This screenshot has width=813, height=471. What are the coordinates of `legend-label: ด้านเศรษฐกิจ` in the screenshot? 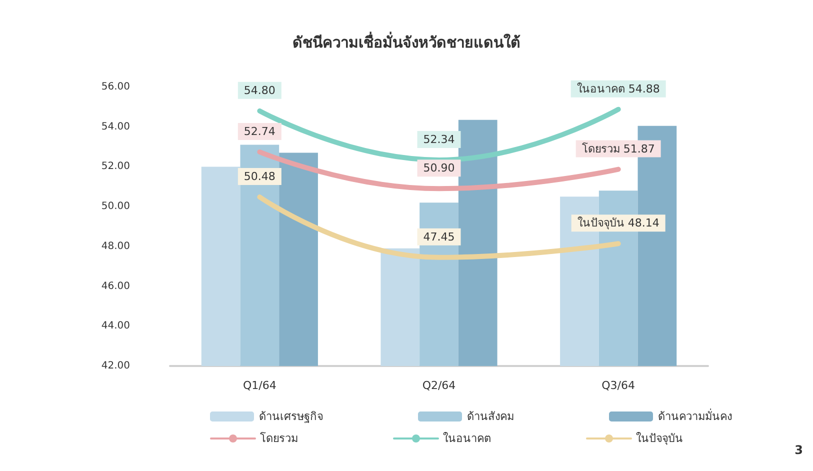 It's located at (291, 416).